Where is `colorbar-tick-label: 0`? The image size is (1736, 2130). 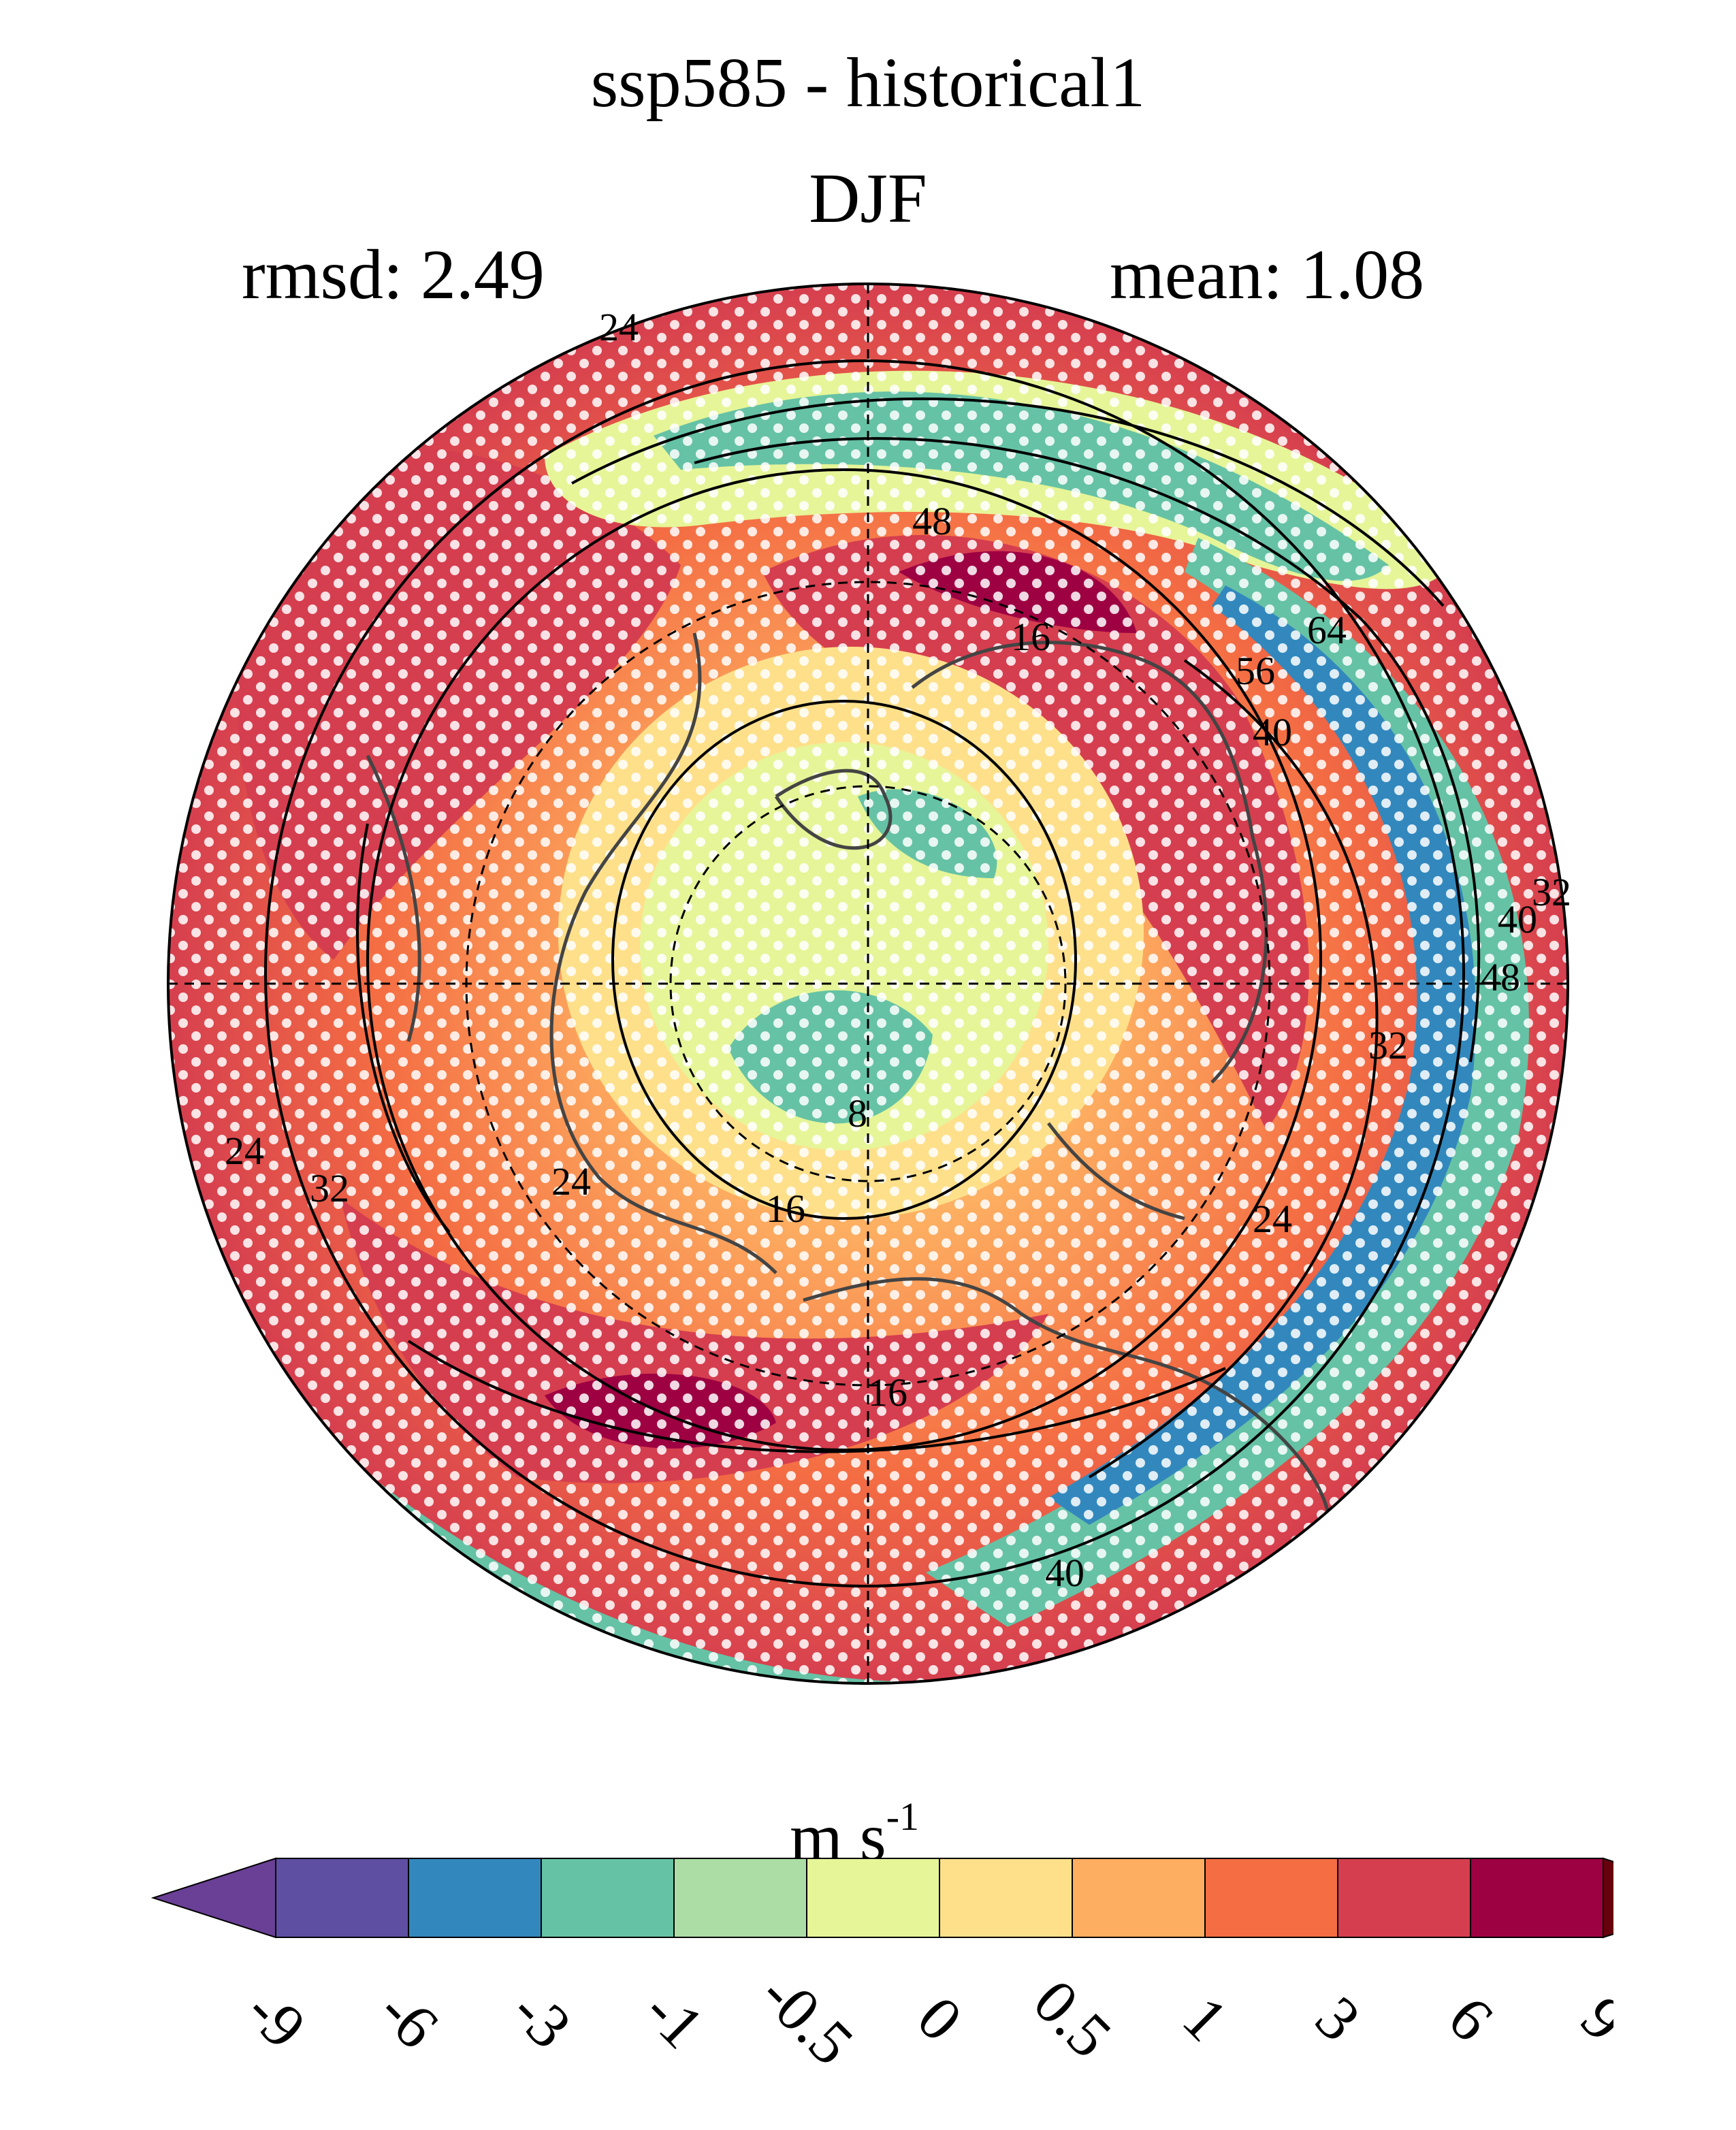 colorbar-tick-label: 0 is located at coordinates (940, 2018).